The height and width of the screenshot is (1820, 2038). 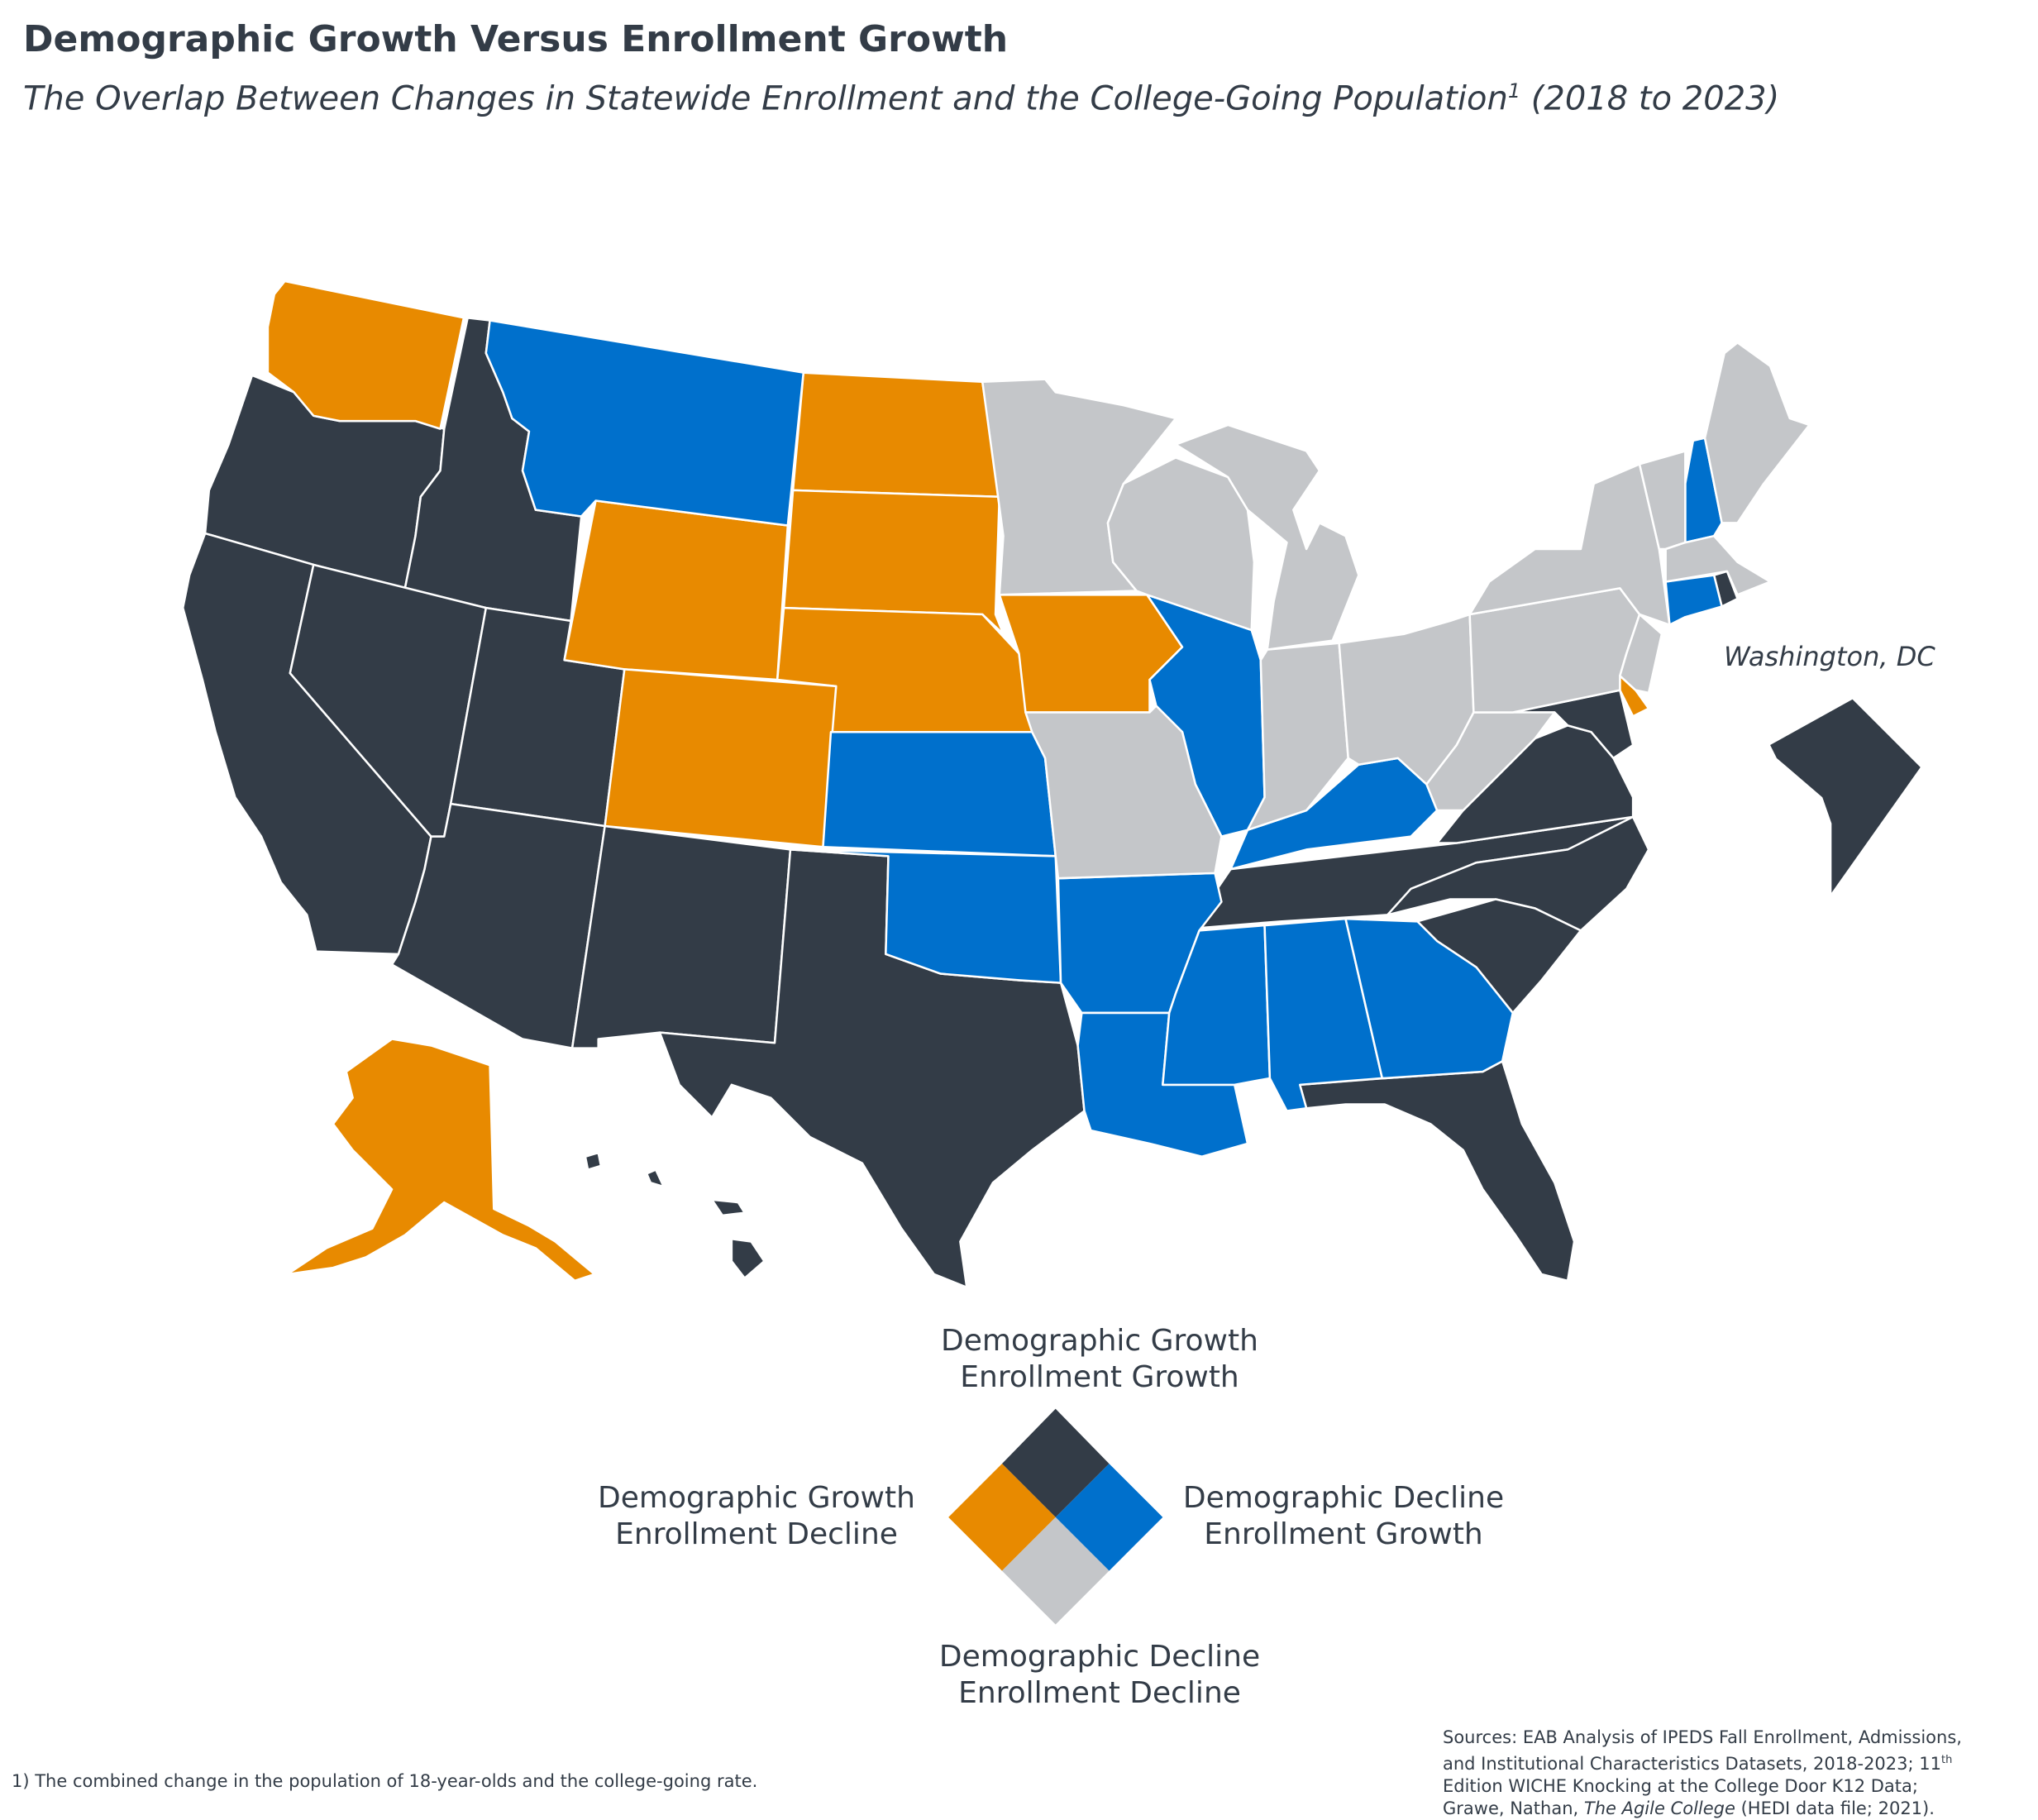 What do you see at coordinates (1693, 600) in the screenshot?
I see `state-connecticut` at bounding box center [1693, 600].